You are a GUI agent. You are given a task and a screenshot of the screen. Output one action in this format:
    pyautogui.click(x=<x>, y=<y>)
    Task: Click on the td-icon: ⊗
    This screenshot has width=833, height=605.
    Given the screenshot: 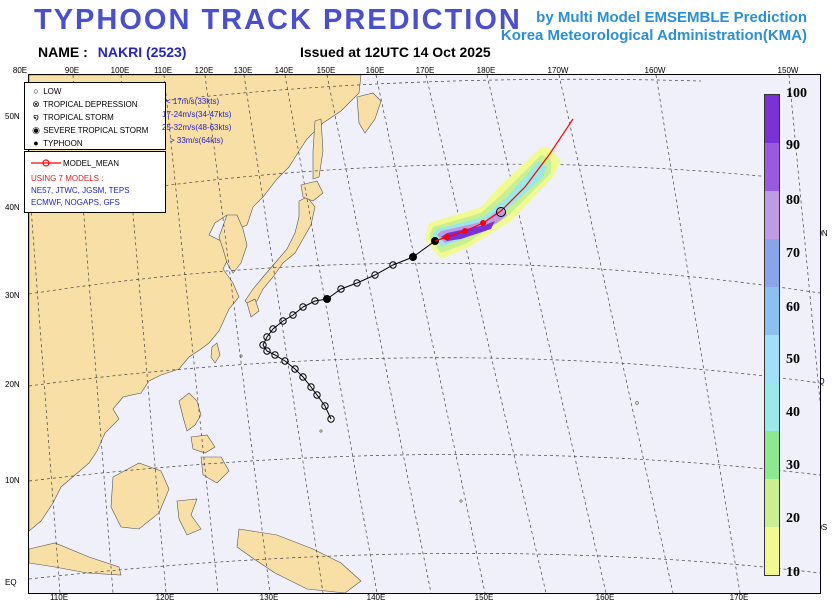 What is the action you would take?
    pyautogui.click(x=36, y=104)
    